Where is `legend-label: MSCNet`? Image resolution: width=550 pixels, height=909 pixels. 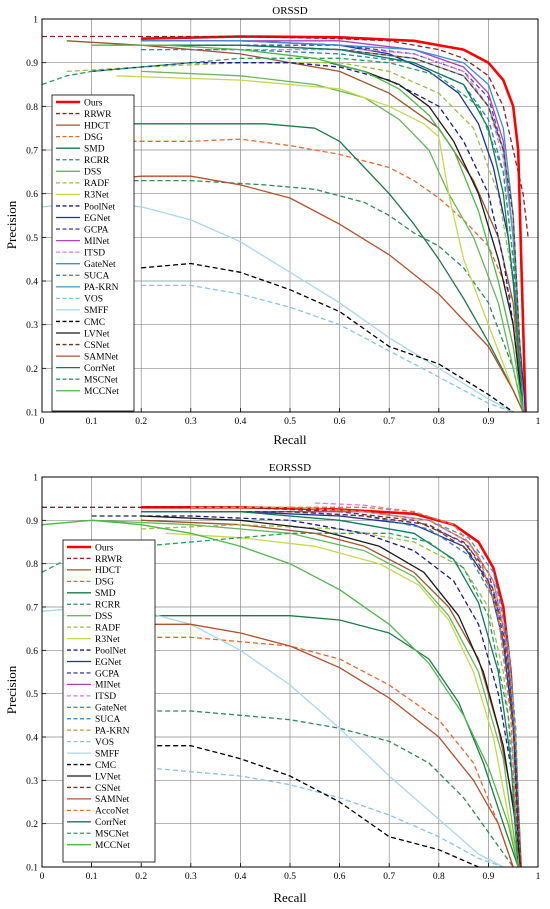
legend-label: MSCNet is located at coordinates (101, 381).